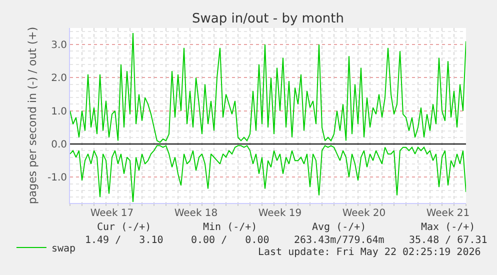 The width and height of the screenshot is (497, 275). I want to click on chart-title: Swap in/out - by month, so click(268, 19).